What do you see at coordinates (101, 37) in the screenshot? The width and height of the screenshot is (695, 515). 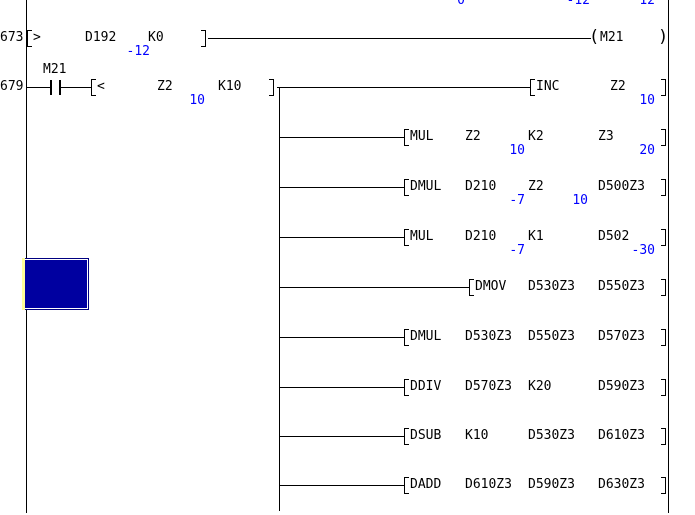 I see `operand-device: D192` at bounding box center [101, 37].